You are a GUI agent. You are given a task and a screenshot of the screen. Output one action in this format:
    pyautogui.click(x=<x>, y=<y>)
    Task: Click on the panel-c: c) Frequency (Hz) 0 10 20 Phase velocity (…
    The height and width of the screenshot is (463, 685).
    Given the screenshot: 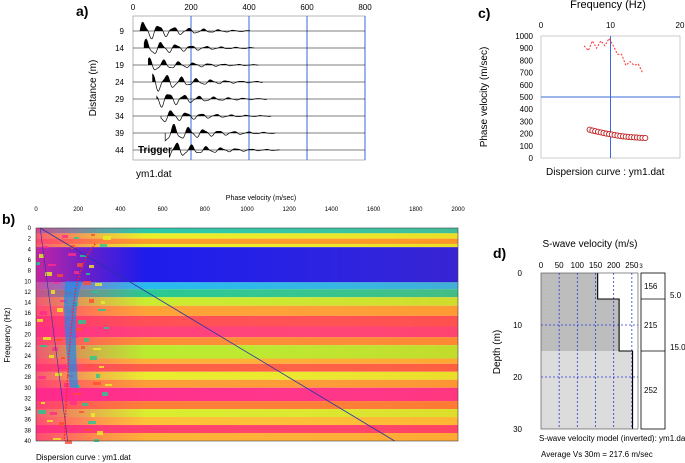 What is the action you would take?
    pyautogui.click(x=581, y=89)
    